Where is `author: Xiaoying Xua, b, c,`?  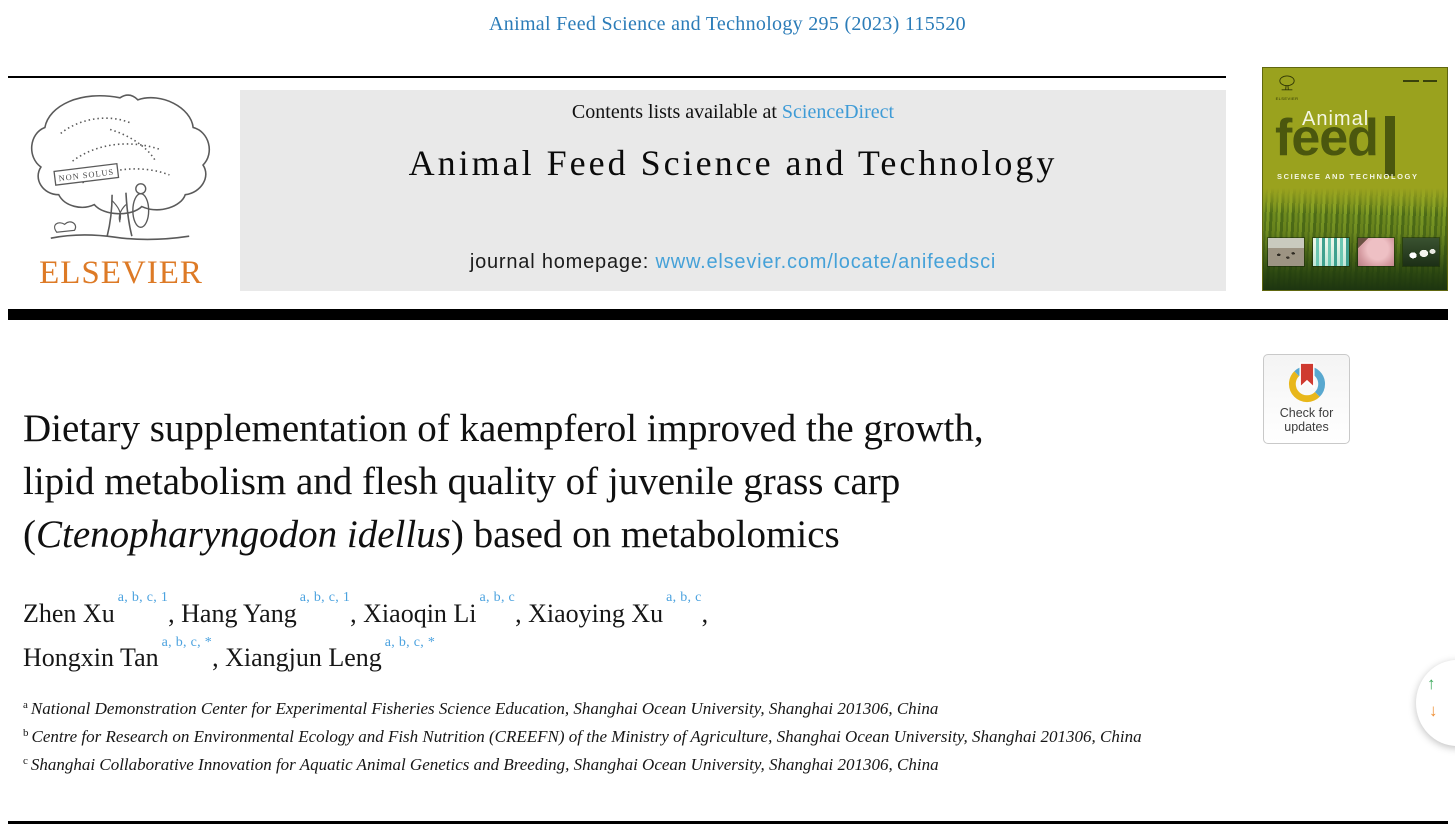 author: Xiaoying Xua, b, c, is located at coordinates (618, 609).